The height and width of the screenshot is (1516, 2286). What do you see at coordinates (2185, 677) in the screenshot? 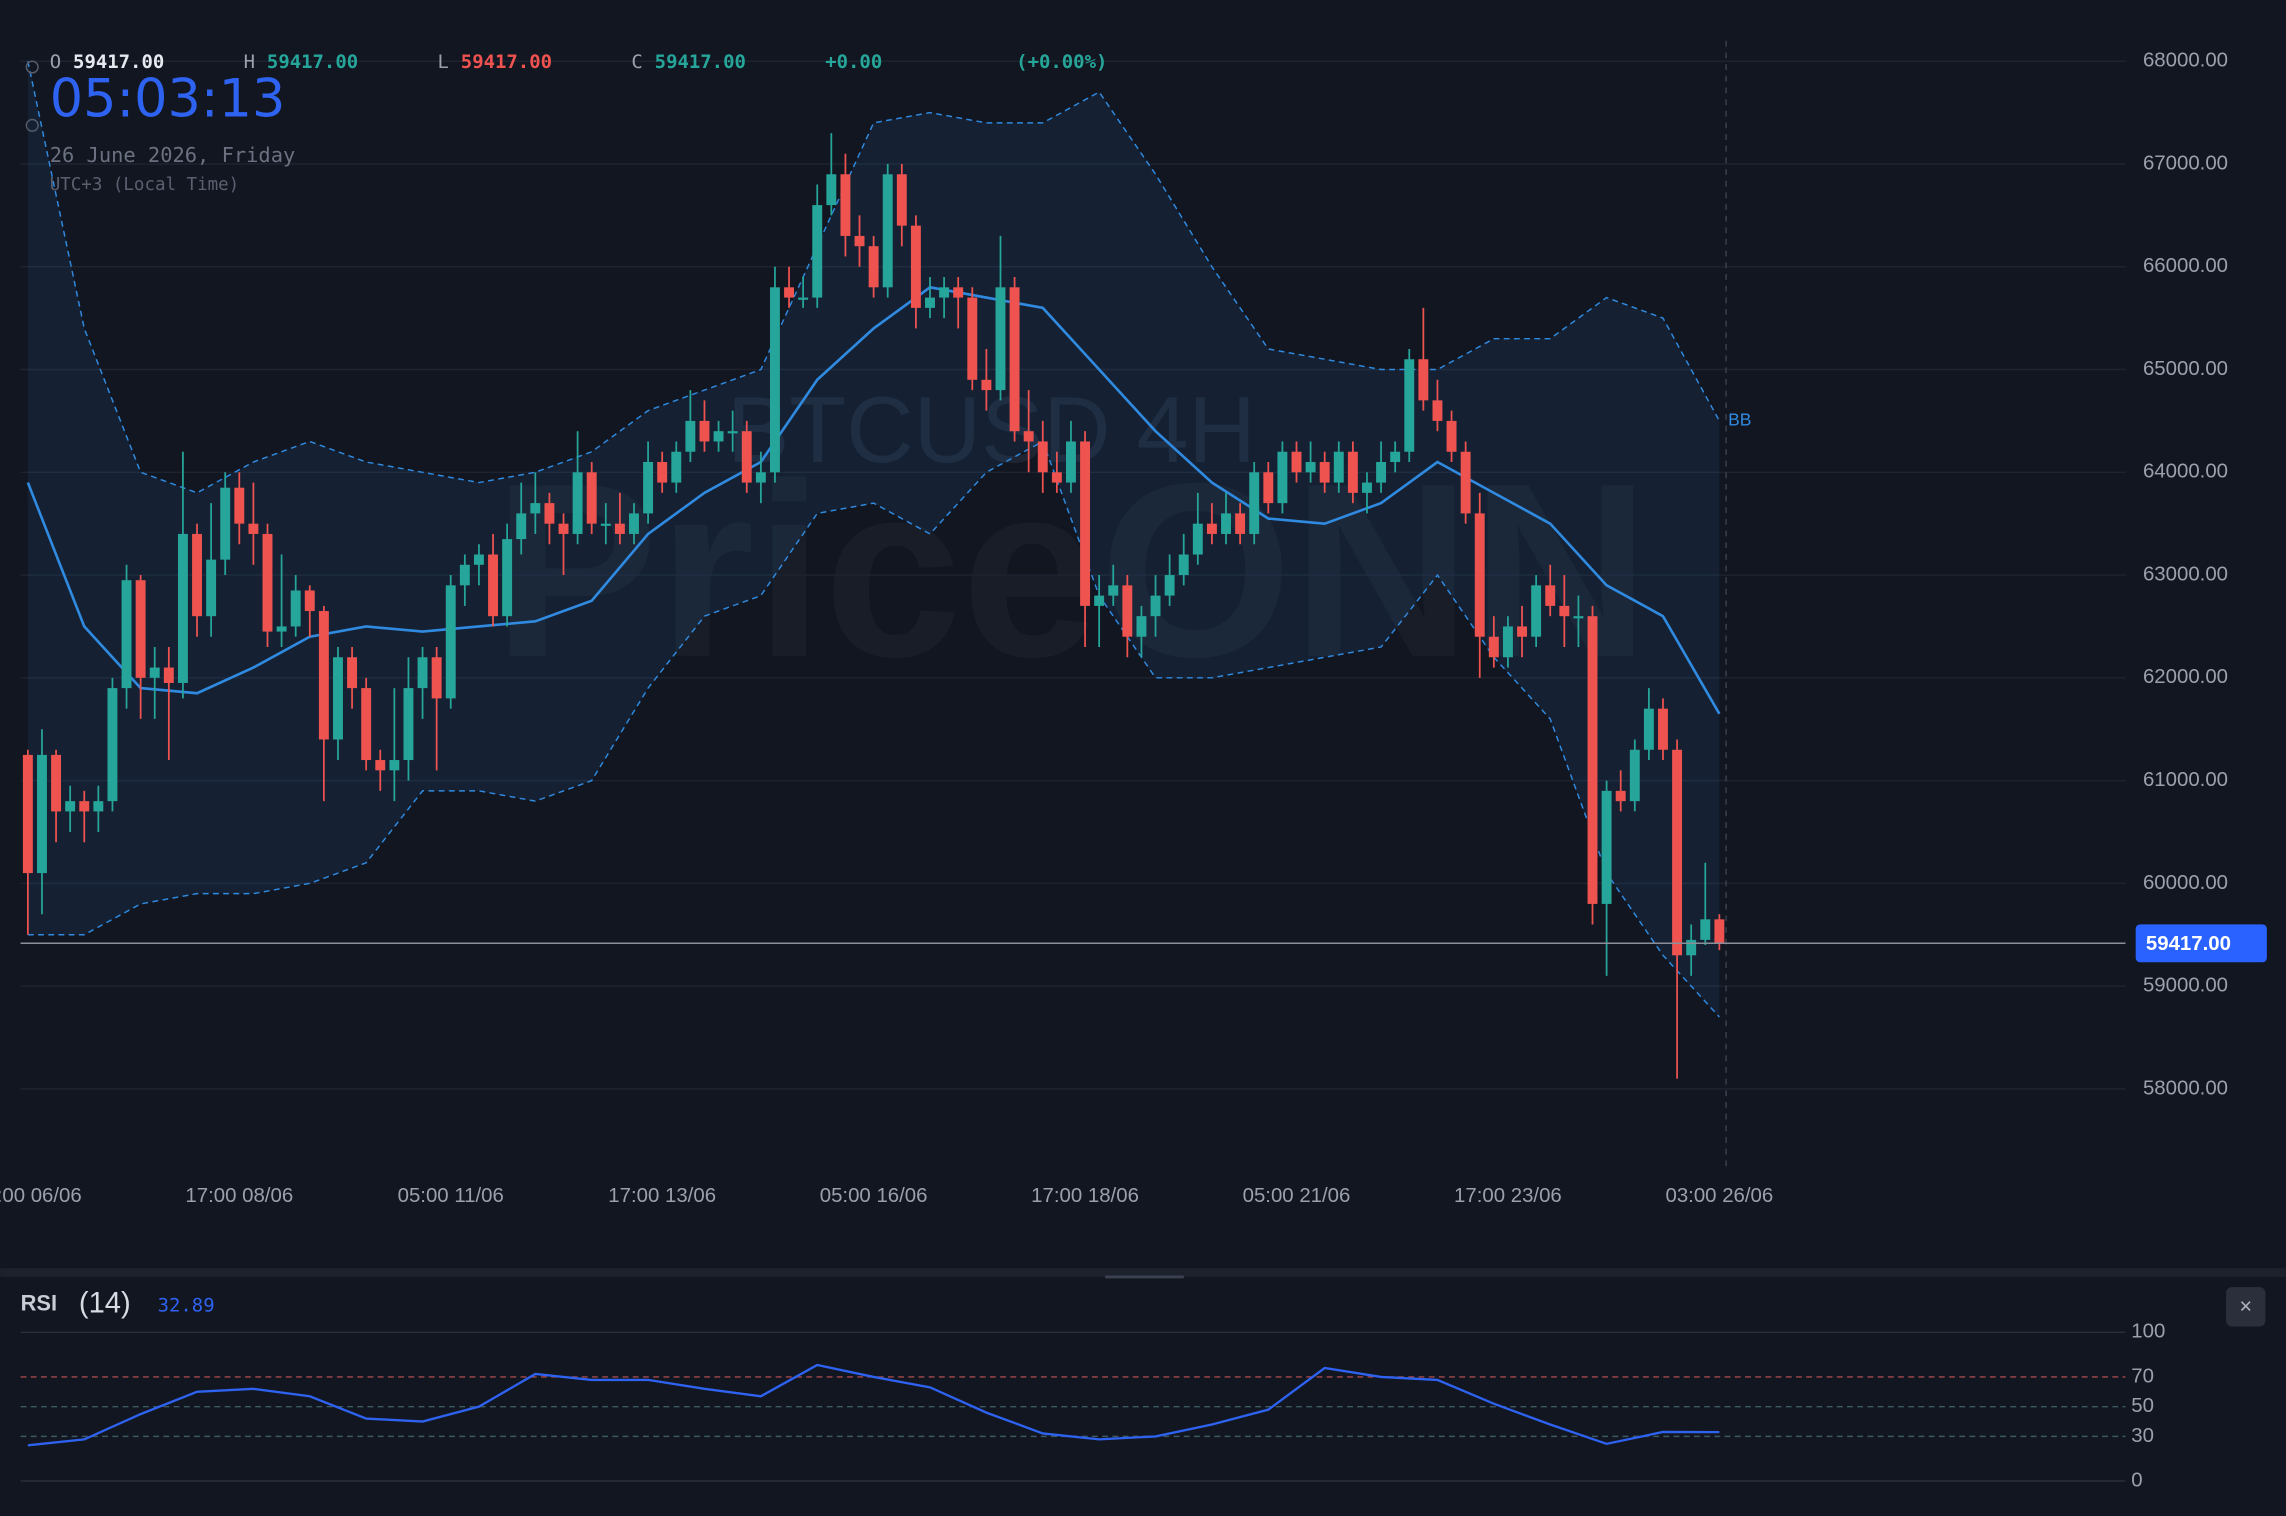
I see `y-tick-label: 62000.00` at bounding box center [2185, 677].